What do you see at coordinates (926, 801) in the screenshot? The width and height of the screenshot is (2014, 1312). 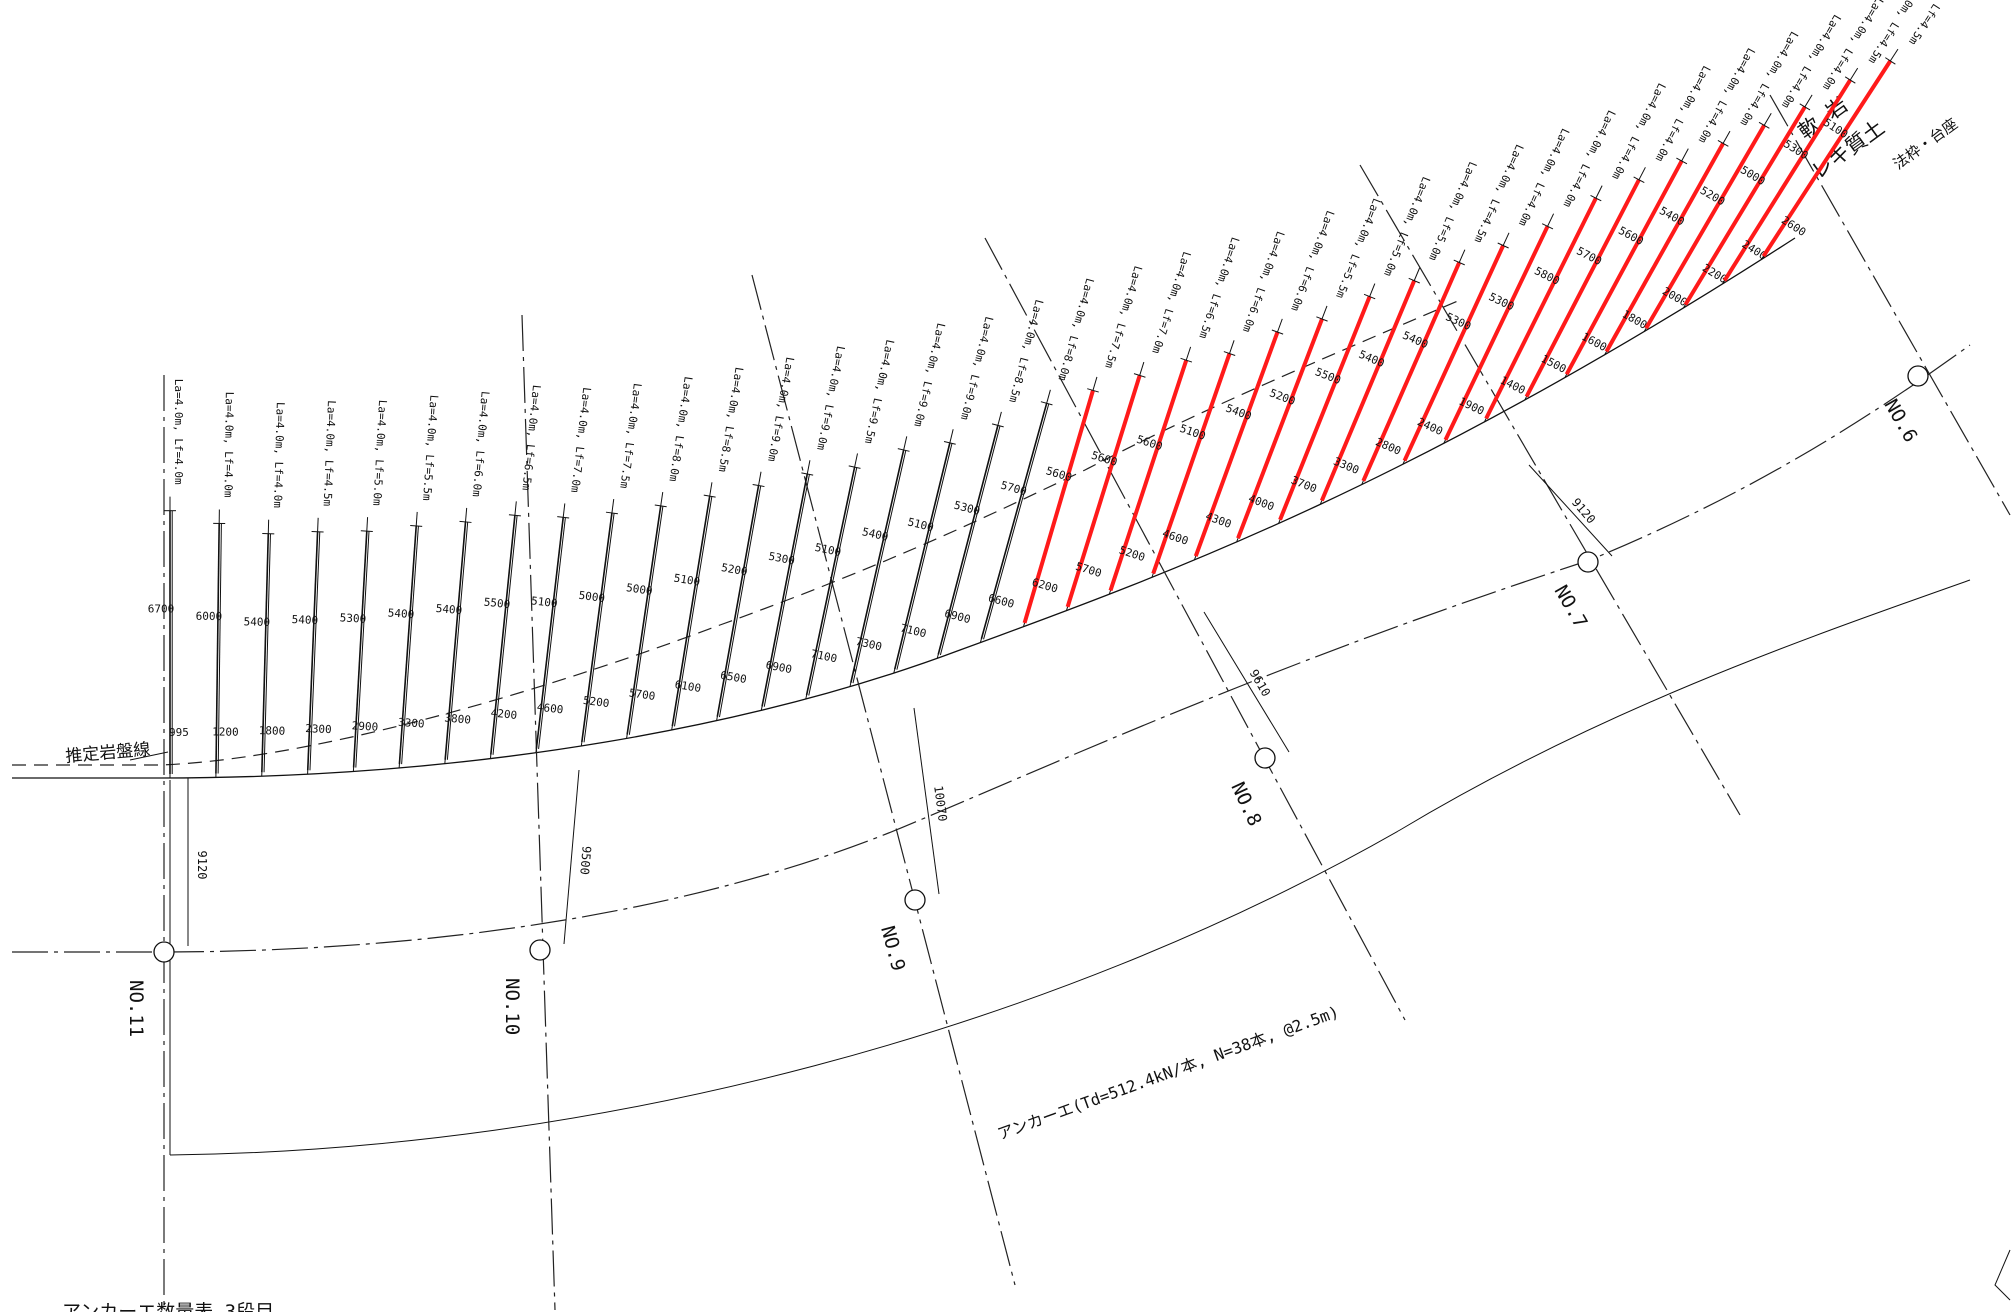 I see `station-offset-line` at bounding box center [926, 801].